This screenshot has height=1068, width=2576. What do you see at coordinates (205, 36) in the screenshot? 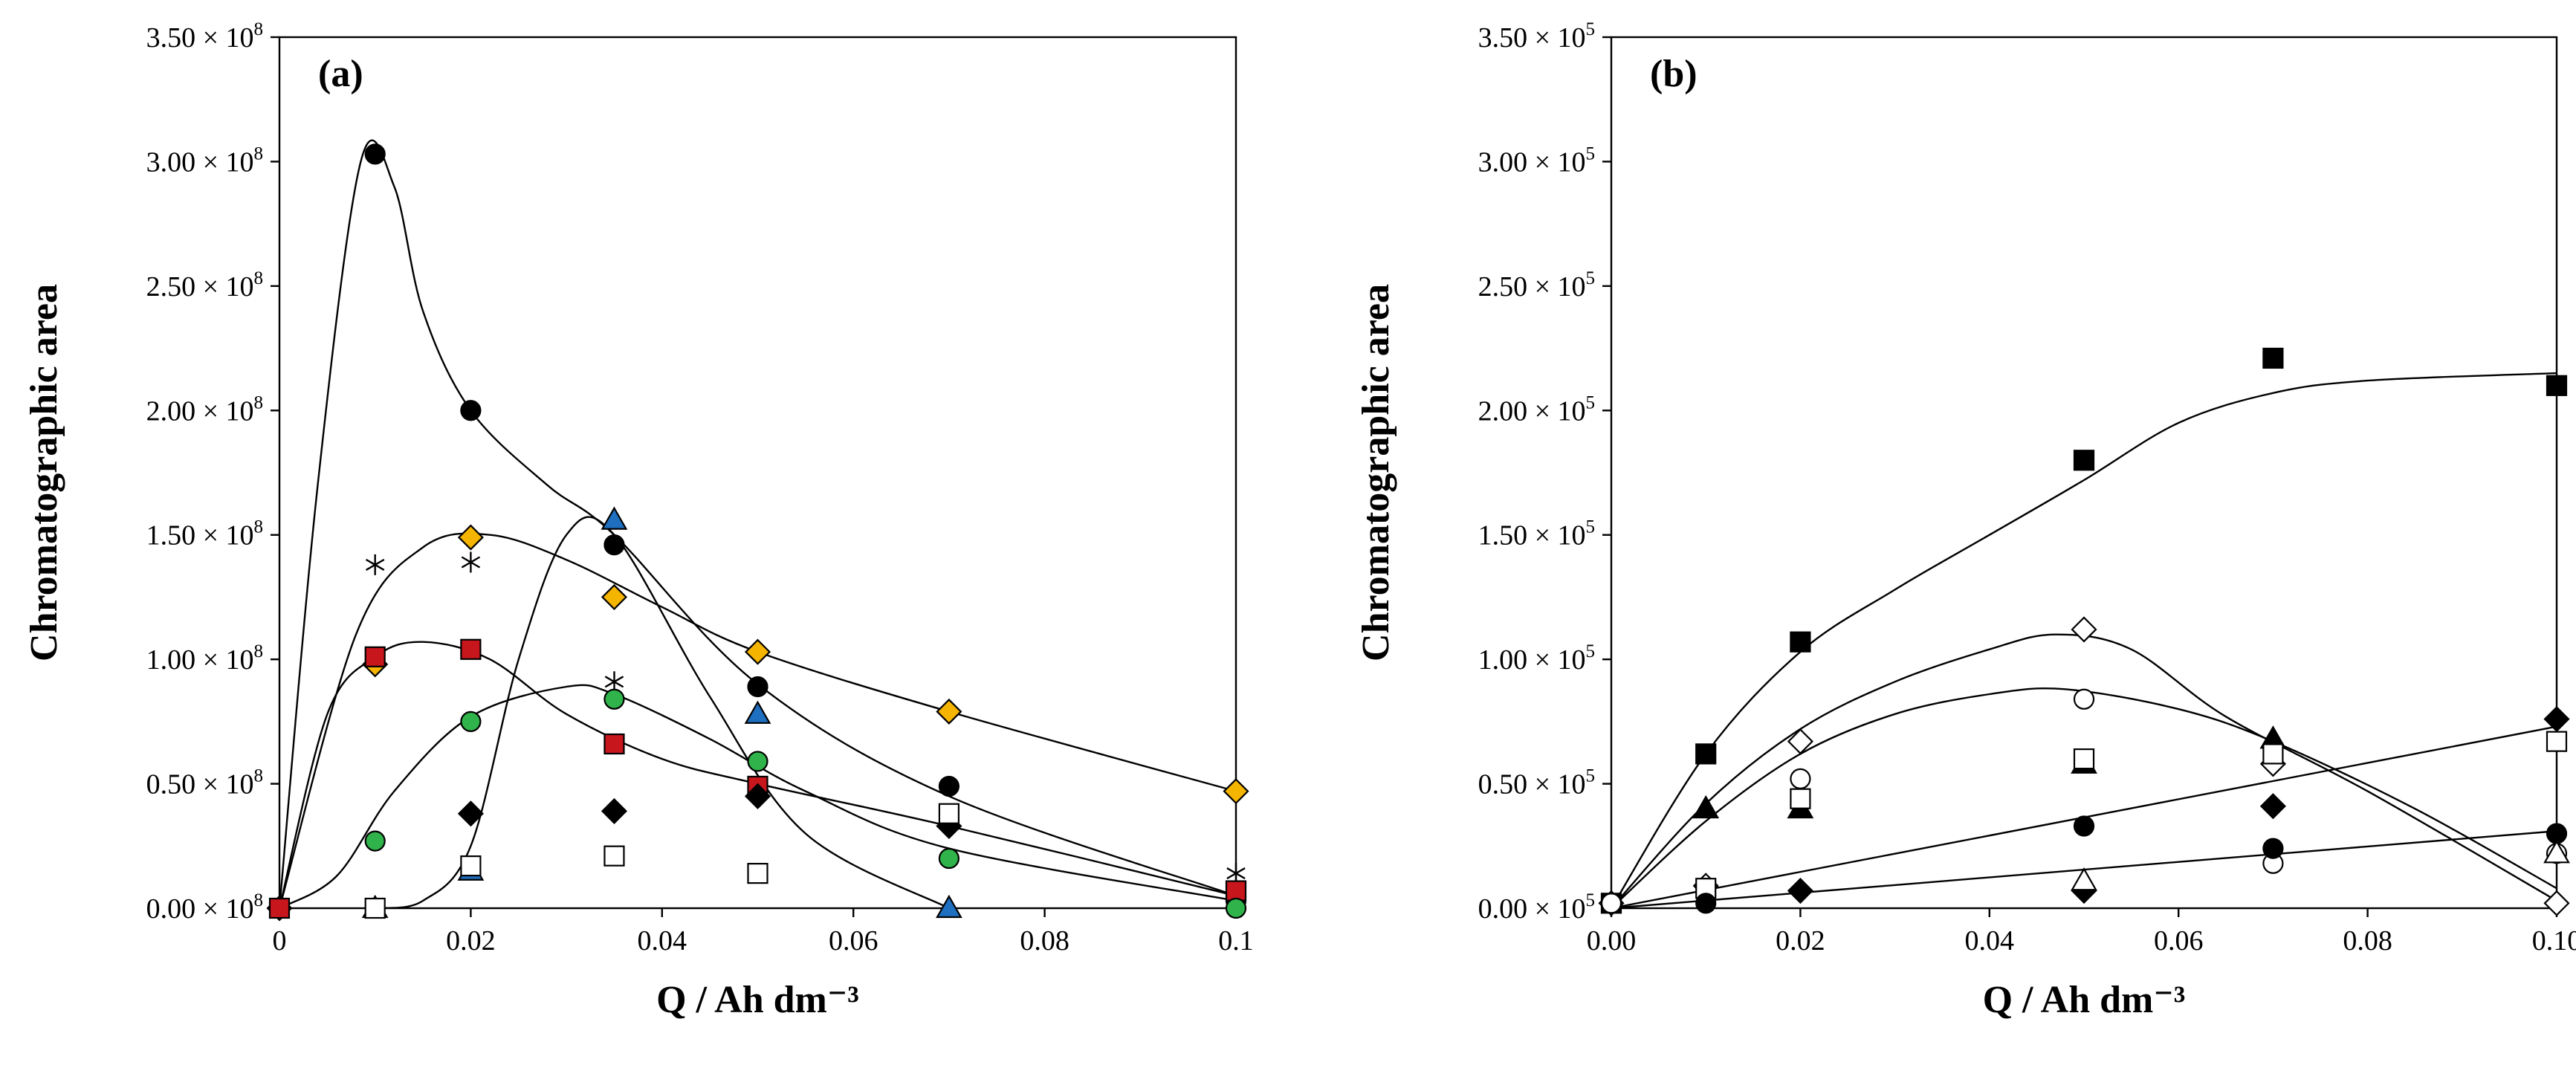
I see `y-tick-label-a-7: 3.50 × 10⁸` at bounding box center [205, 36].